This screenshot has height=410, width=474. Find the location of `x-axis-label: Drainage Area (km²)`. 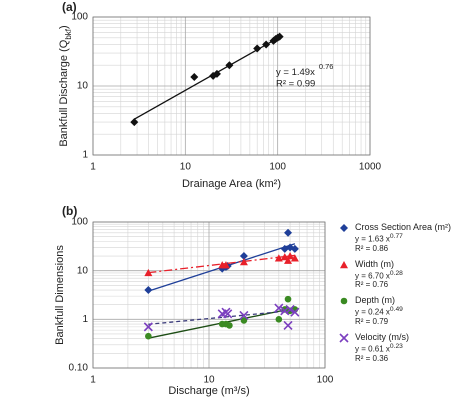

x-axis-label: Drainage Area (km²) is located at coordinates (231, 184).